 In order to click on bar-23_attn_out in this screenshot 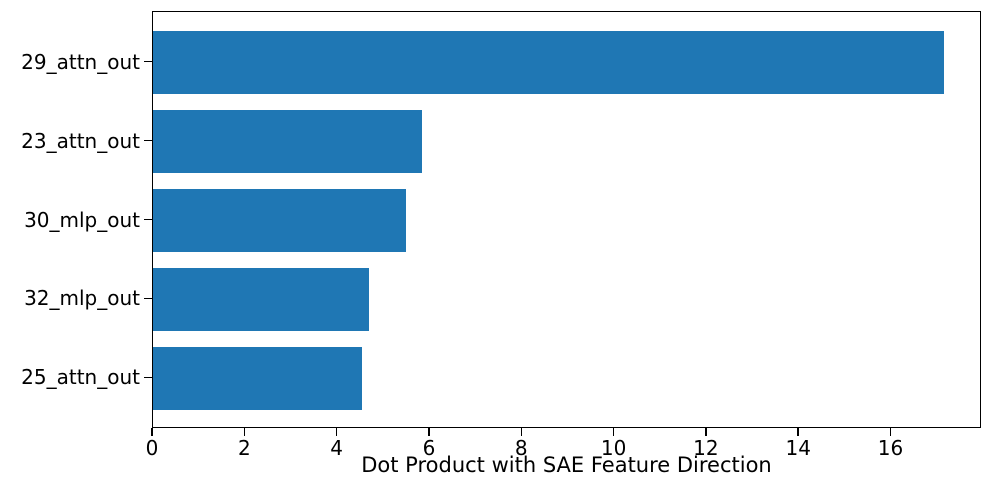, I will do `click(288, 141)`.